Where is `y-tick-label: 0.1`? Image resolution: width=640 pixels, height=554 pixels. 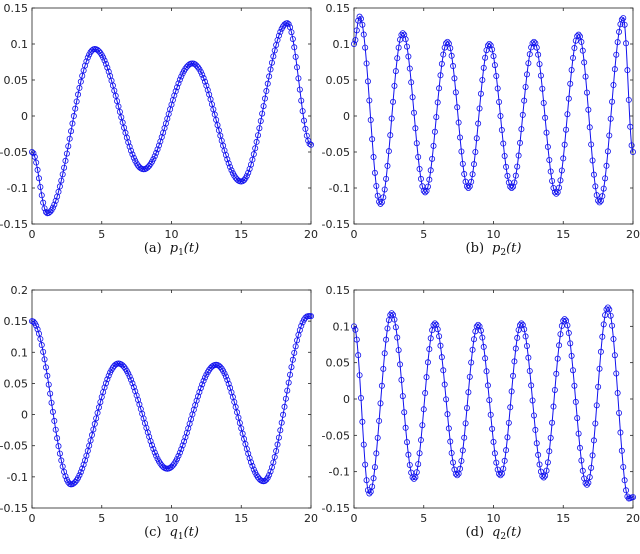 y-tick-label: 0.1 is located at coordinates (20, 44).